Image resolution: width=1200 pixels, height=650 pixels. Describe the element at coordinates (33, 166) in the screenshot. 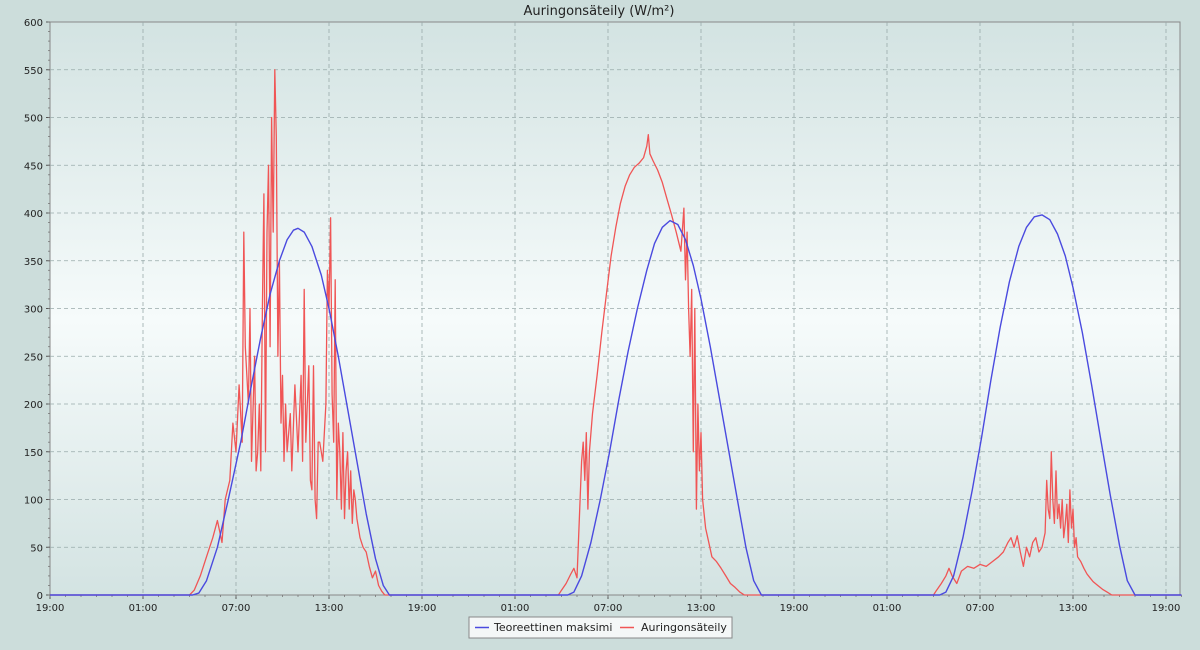

I see `y-tick-label: 450` at that location.